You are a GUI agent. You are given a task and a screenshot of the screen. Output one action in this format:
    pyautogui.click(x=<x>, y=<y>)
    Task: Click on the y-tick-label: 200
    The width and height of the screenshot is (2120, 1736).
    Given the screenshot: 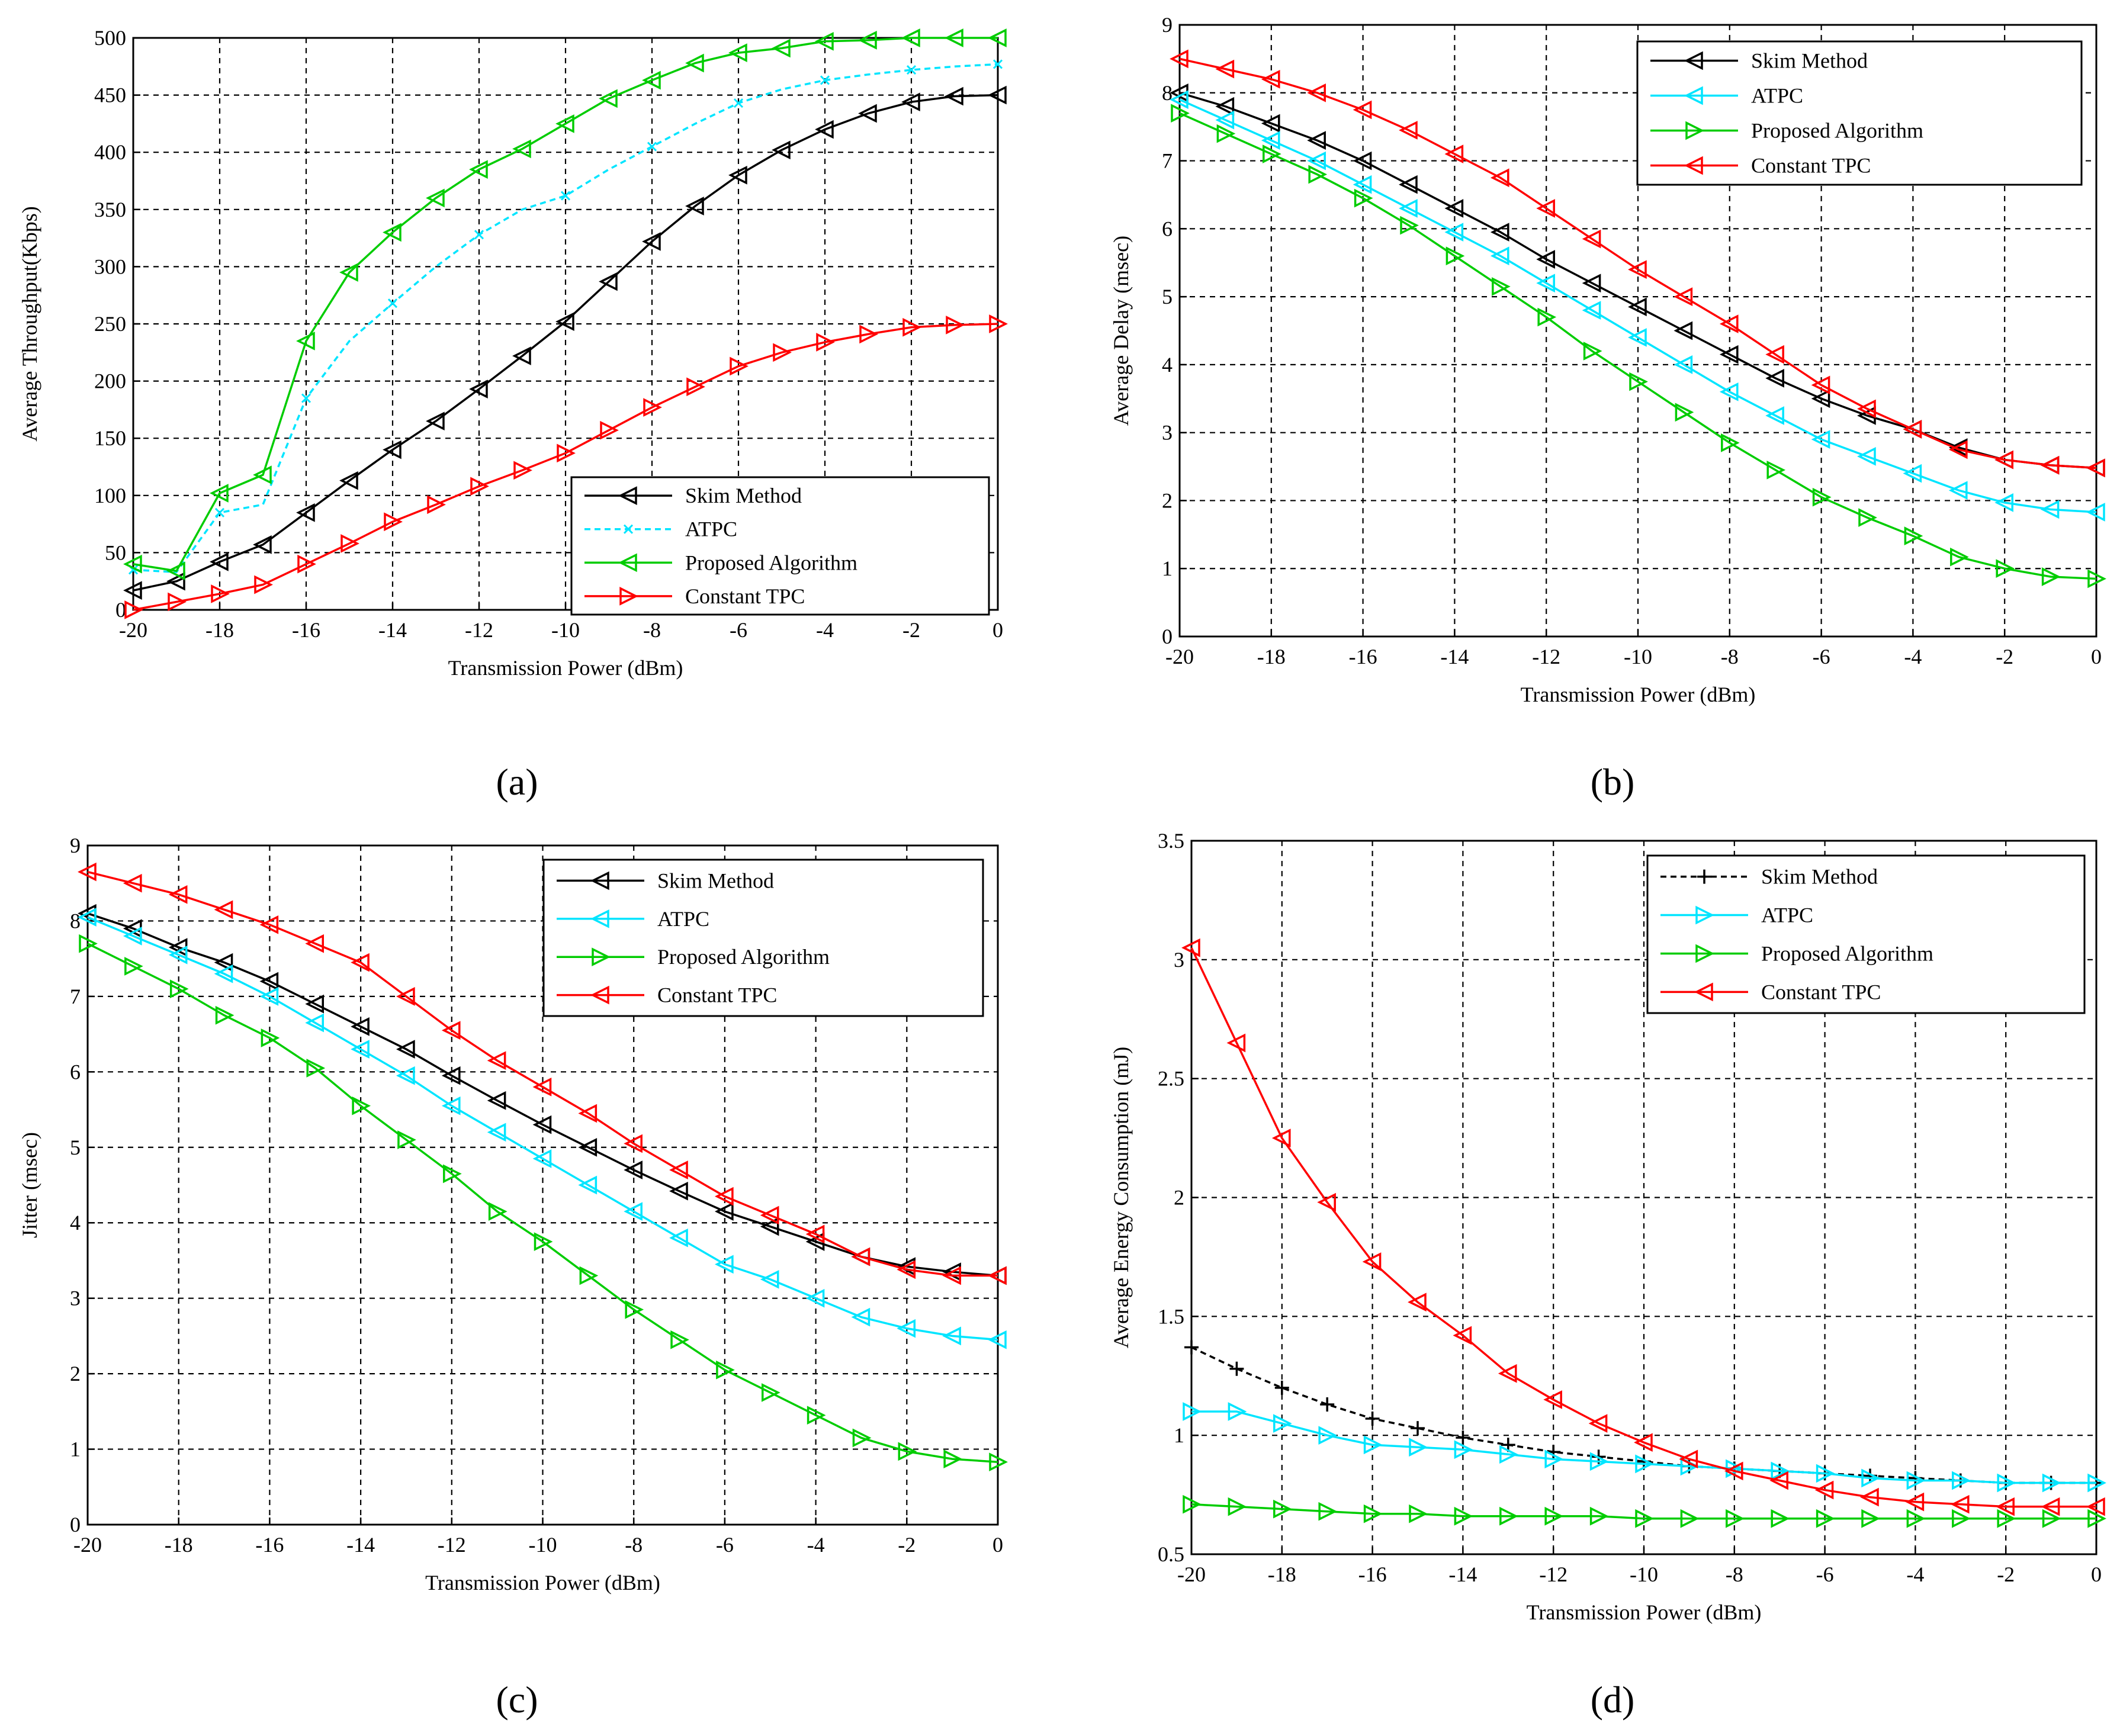 What is the action you would take?
    pyautogui.click(x=110, y=381)
    